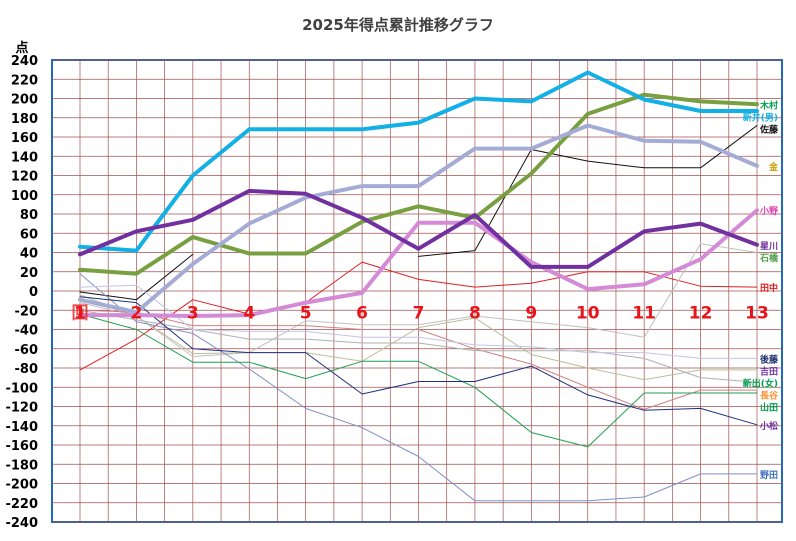 The image size is (796, 541). What do you see at coordinates (29, 234) in the screenshot?
I see `y-tick-label: 60` at bounding box center [29, 234].